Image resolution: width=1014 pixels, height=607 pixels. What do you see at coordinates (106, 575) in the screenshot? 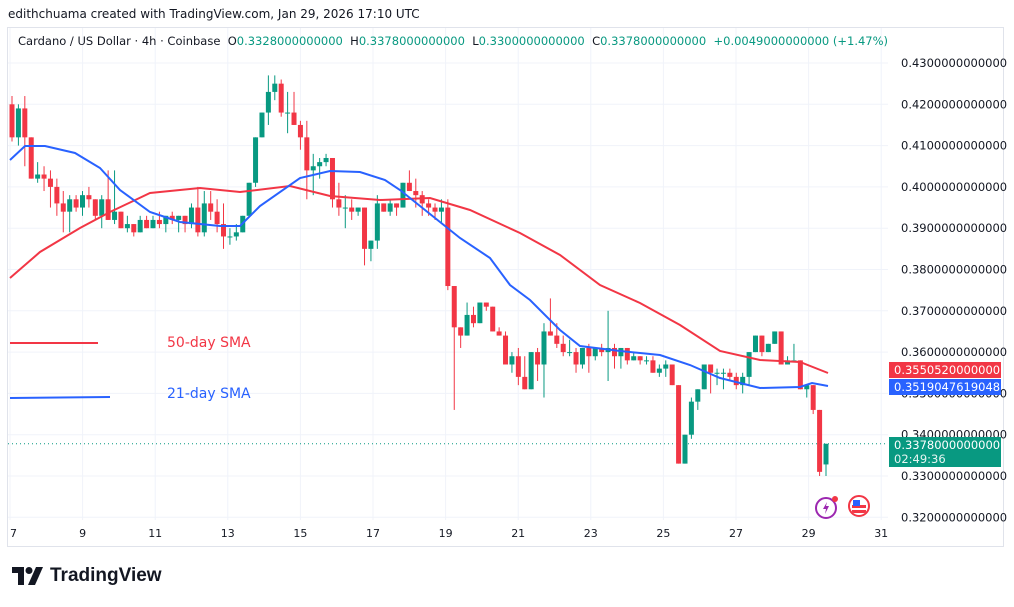
I see `tradingview-brand: TradingView` at bounding box center [106, 575].